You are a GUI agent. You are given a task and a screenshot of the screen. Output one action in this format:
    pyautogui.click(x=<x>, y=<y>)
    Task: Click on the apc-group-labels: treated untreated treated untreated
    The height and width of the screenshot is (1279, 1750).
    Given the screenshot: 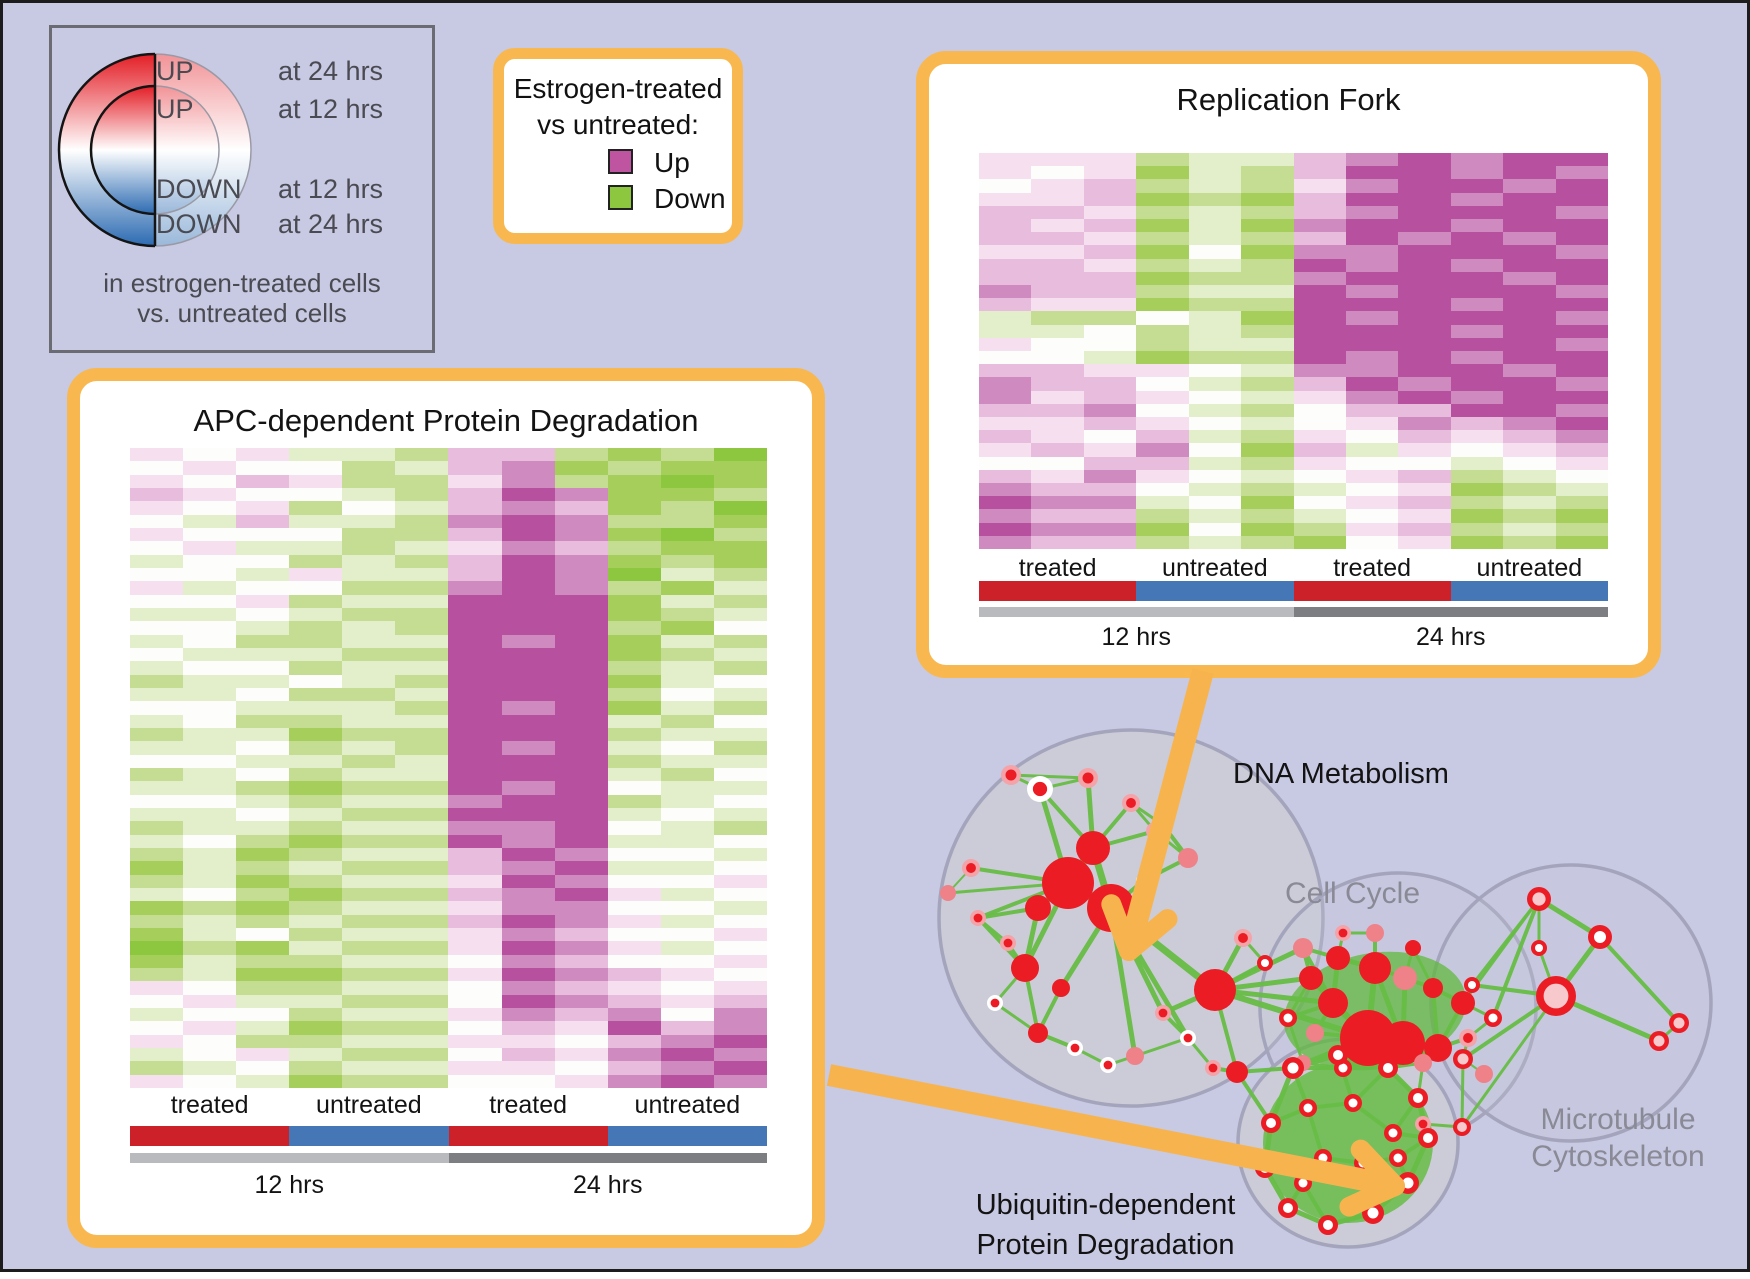 What is the action you would take?
    pyautogui.click(x=448, y=1105)
    